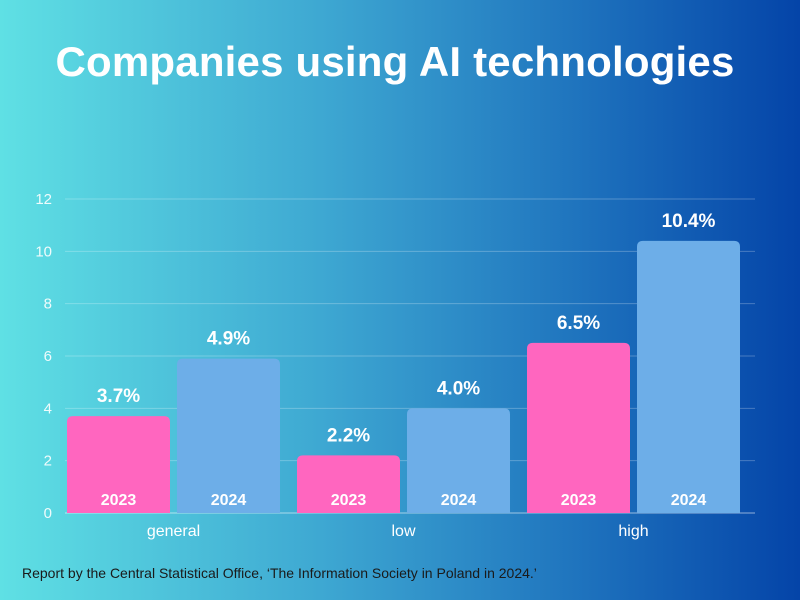 This screenshot has width=800, height=600. Describe the element at coordinates (48, 304) in the screenshot. I see `y-tick-label: 8` at that location.